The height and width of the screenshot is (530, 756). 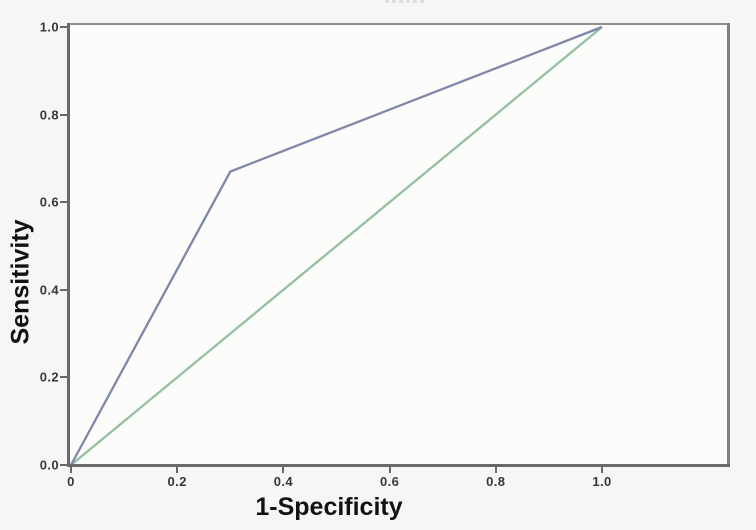 I want to click on x-tick-label: 1.0, so click(x=602, y=481).